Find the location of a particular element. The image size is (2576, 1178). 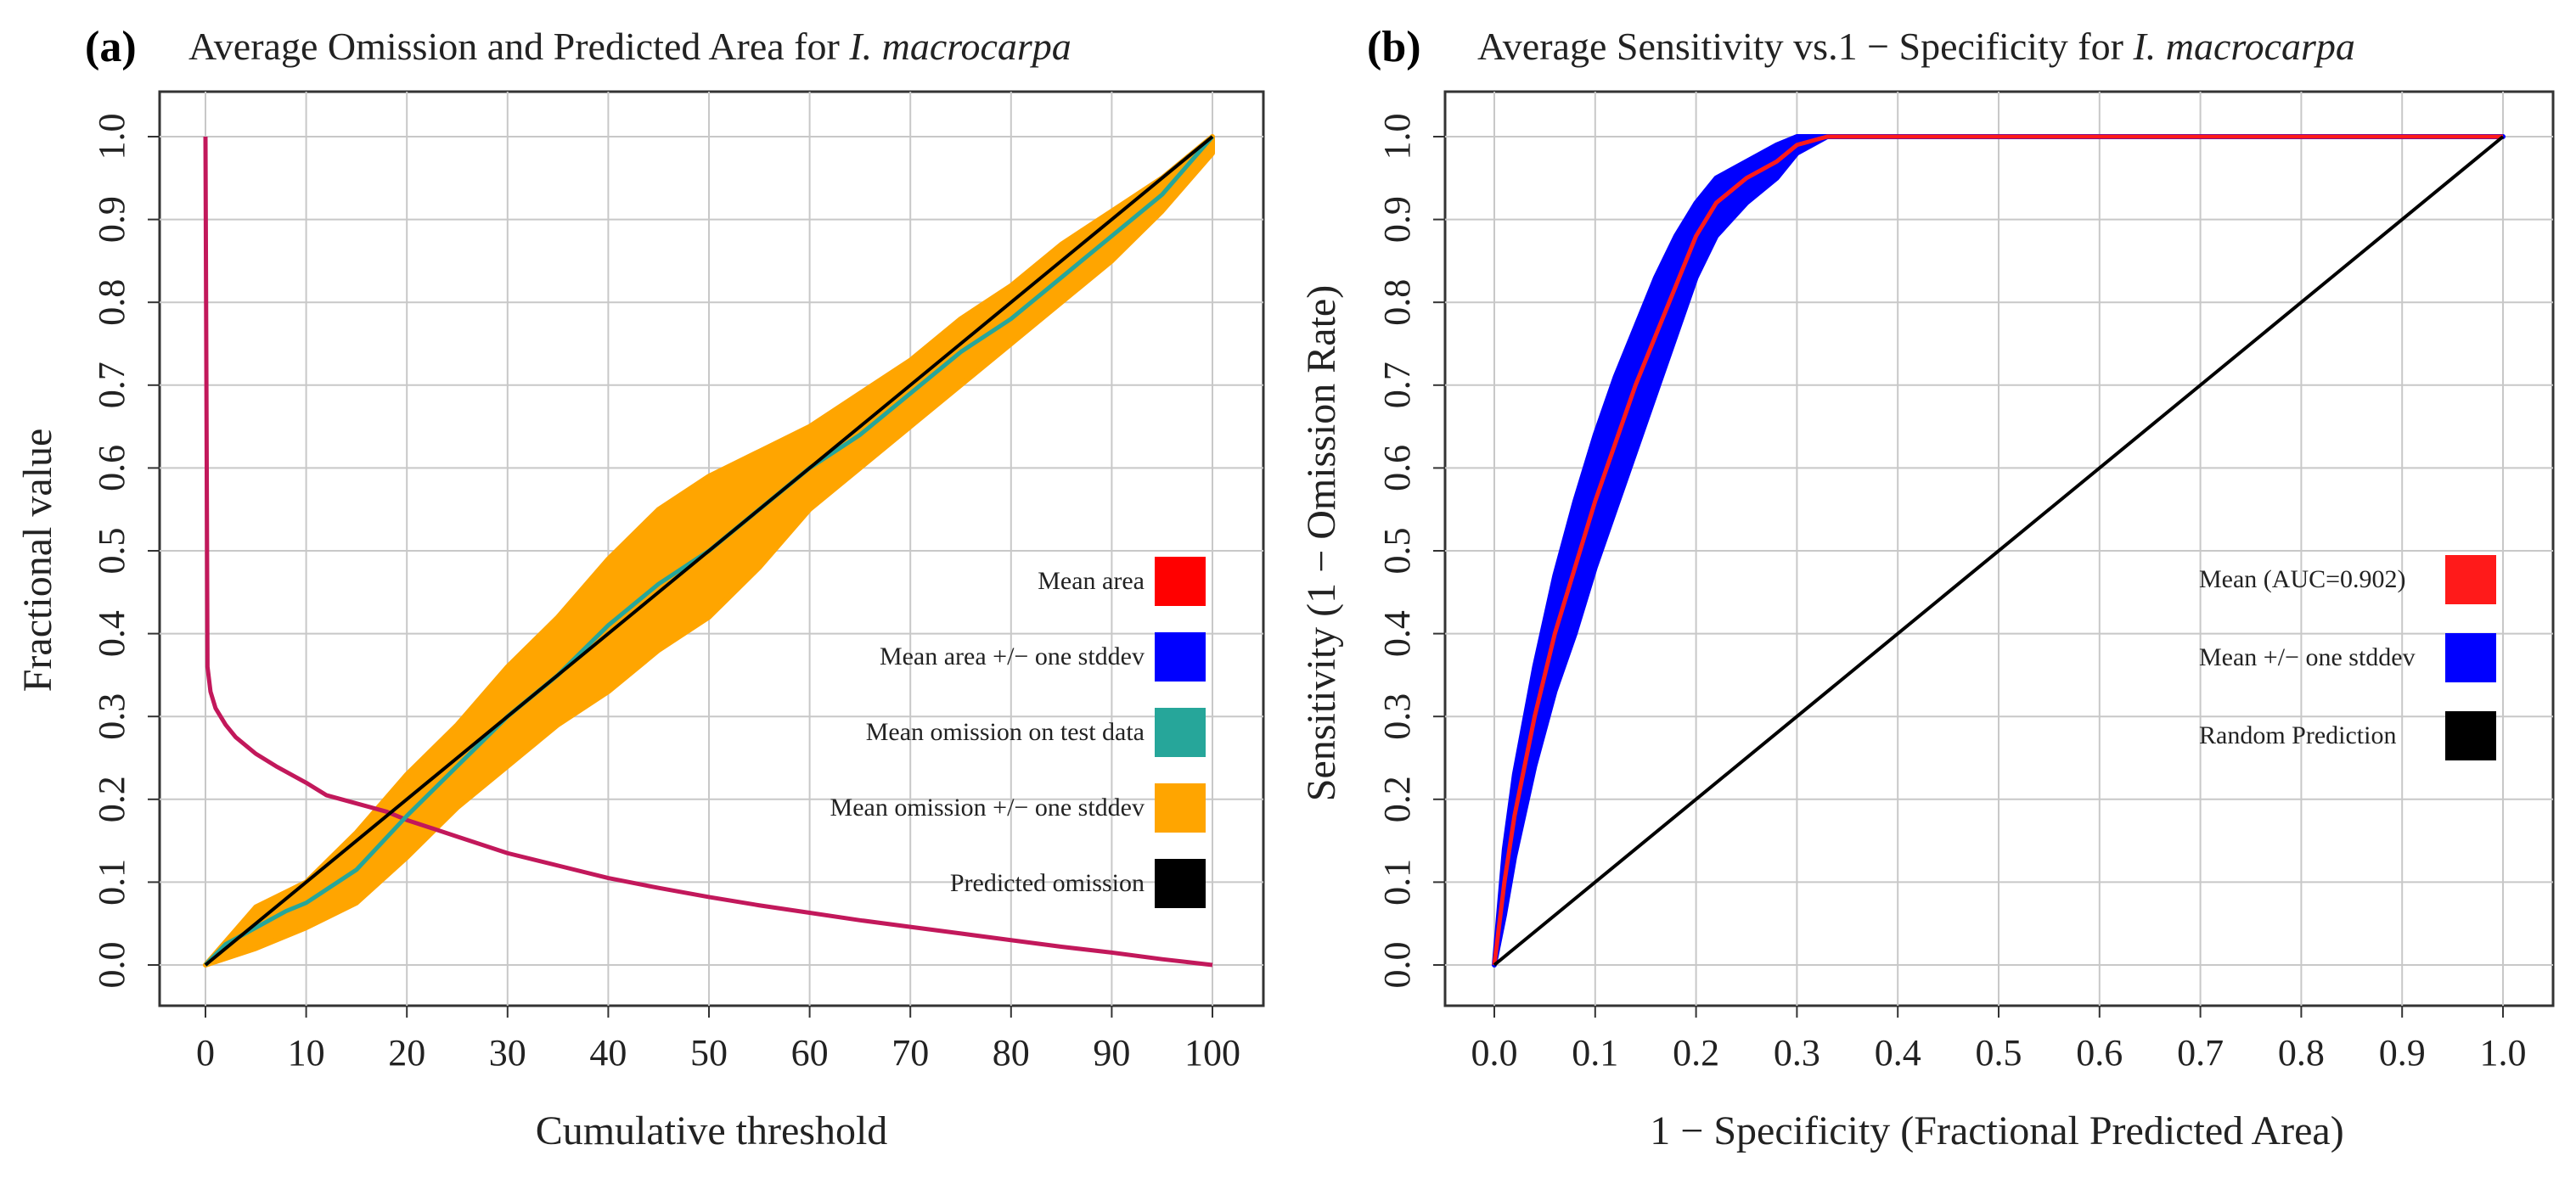

x-tick-label: 0.5 is located at coordinates (1999, 1053).